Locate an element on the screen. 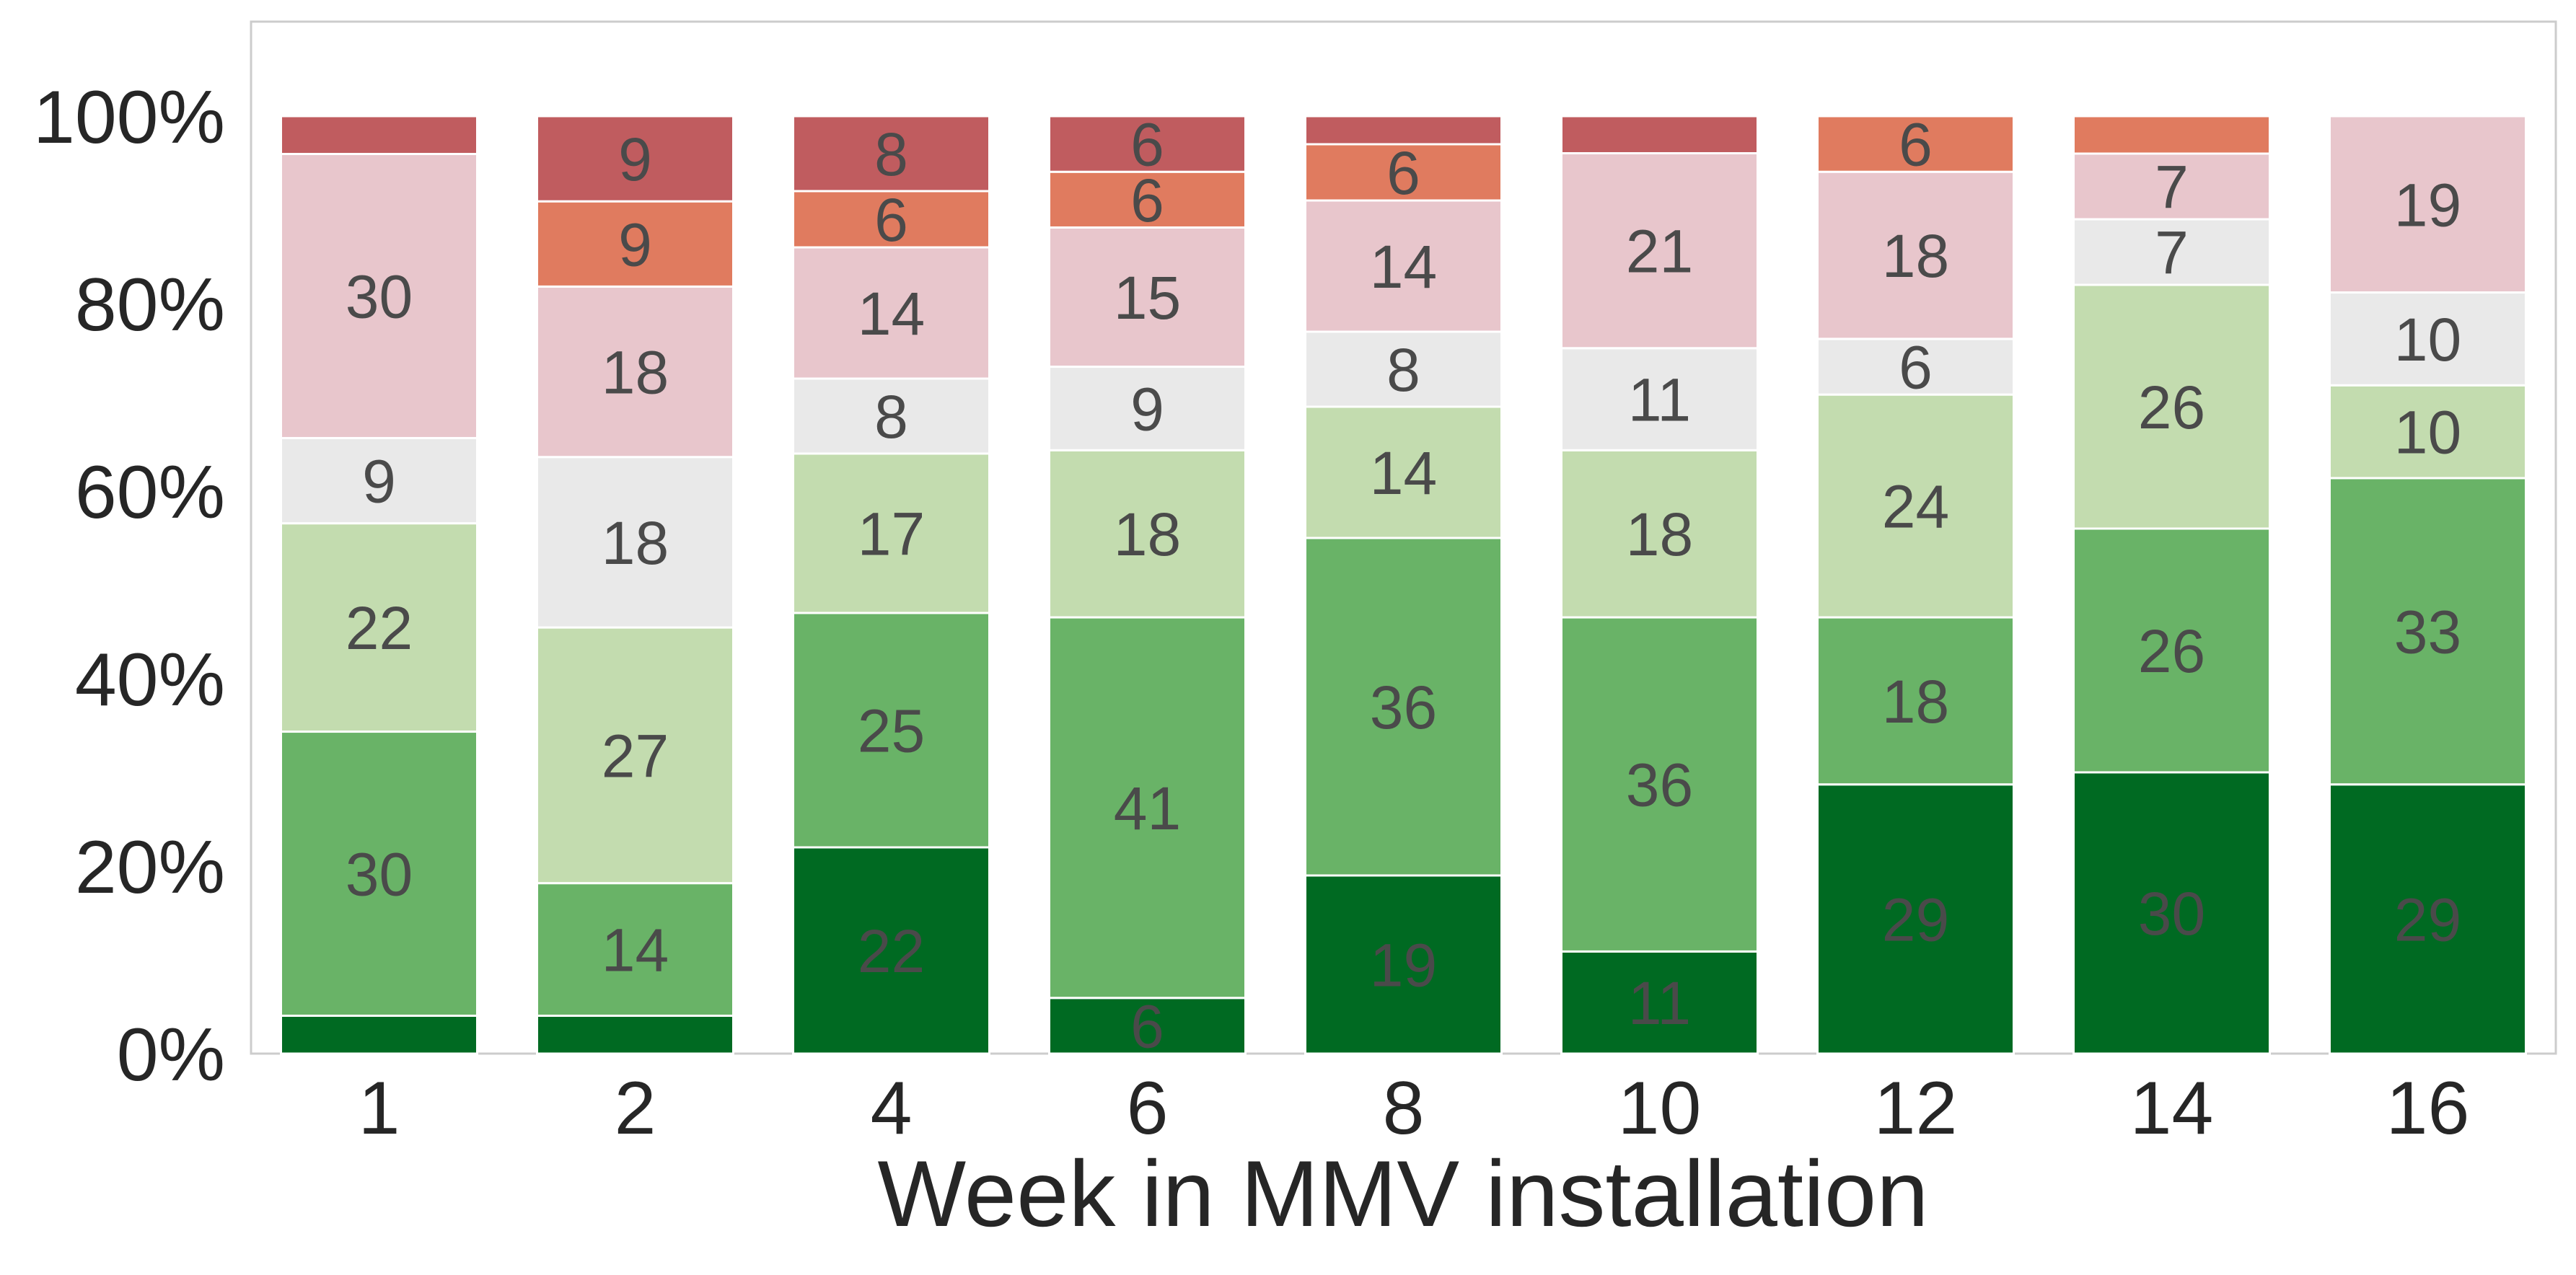  y-tick-label-60: 60% is located at coordinates (150, 493).